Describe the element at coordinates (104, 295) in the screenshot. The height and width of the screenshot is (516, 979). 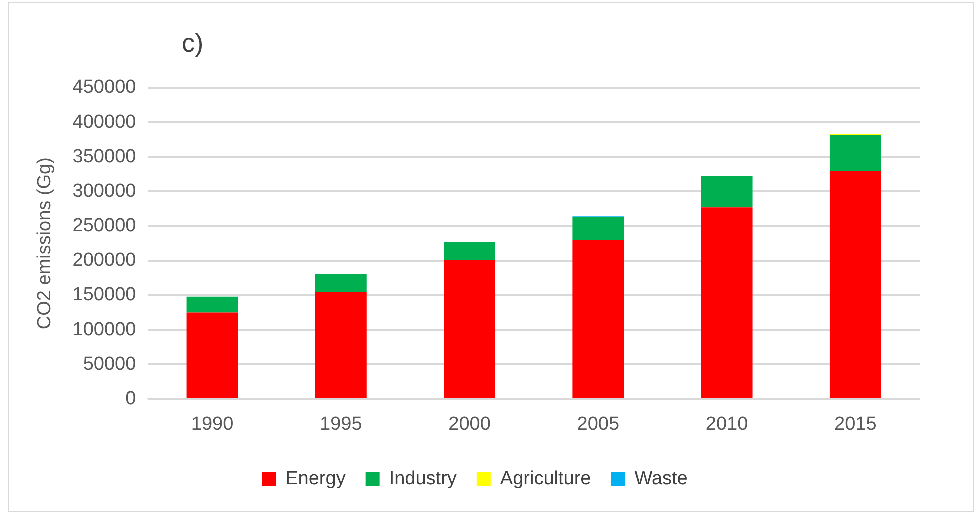
I see `y-tick-label: 150000` at that location.